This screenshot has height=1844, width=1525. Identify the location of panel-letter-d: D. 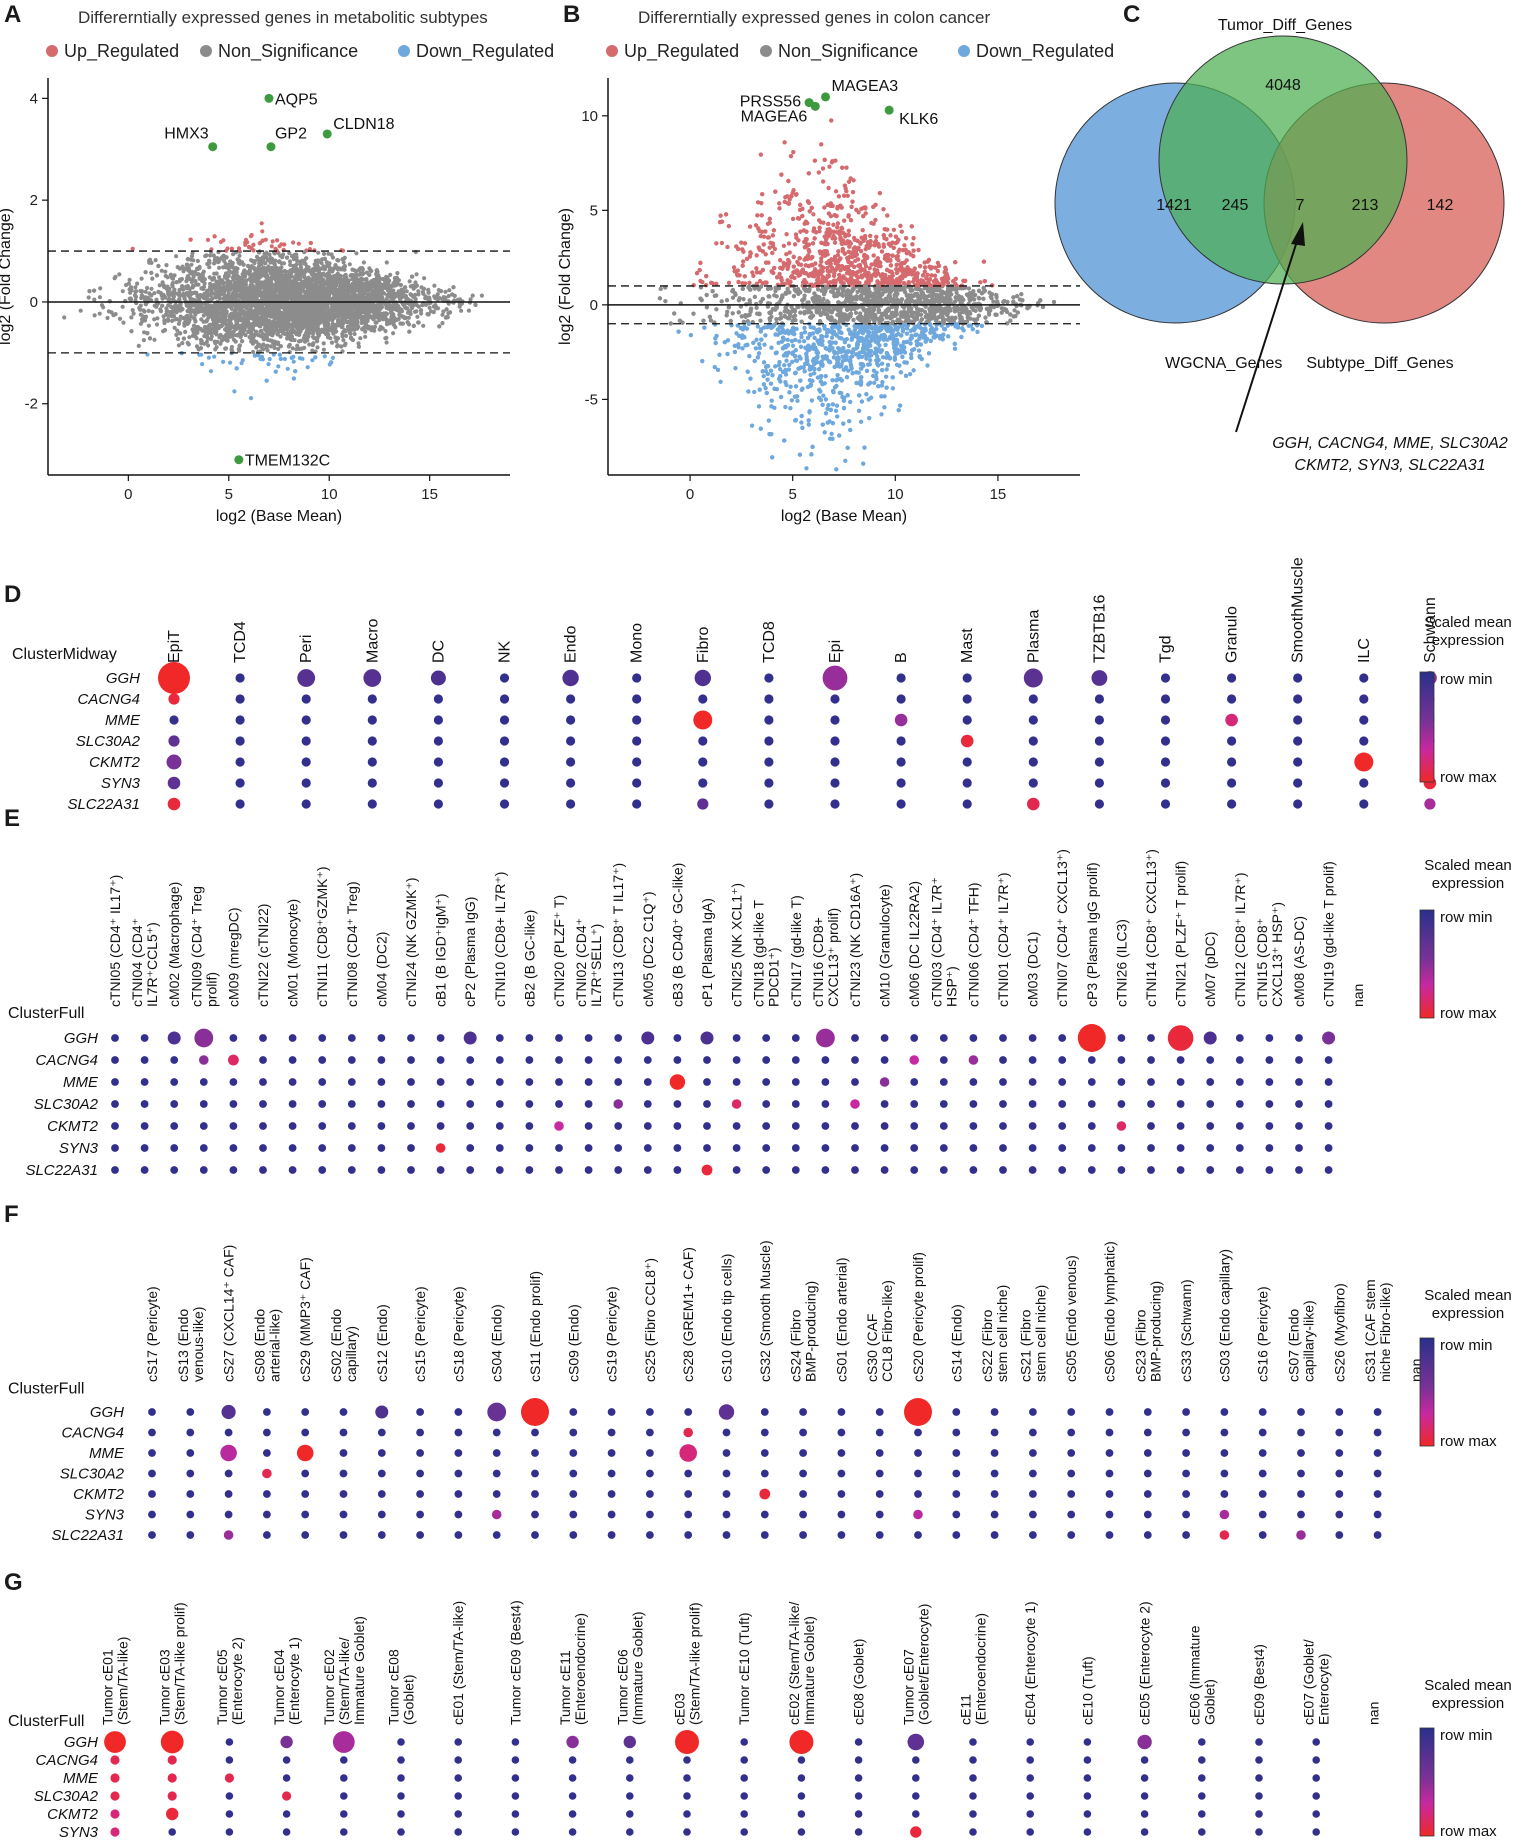
(12, 594).